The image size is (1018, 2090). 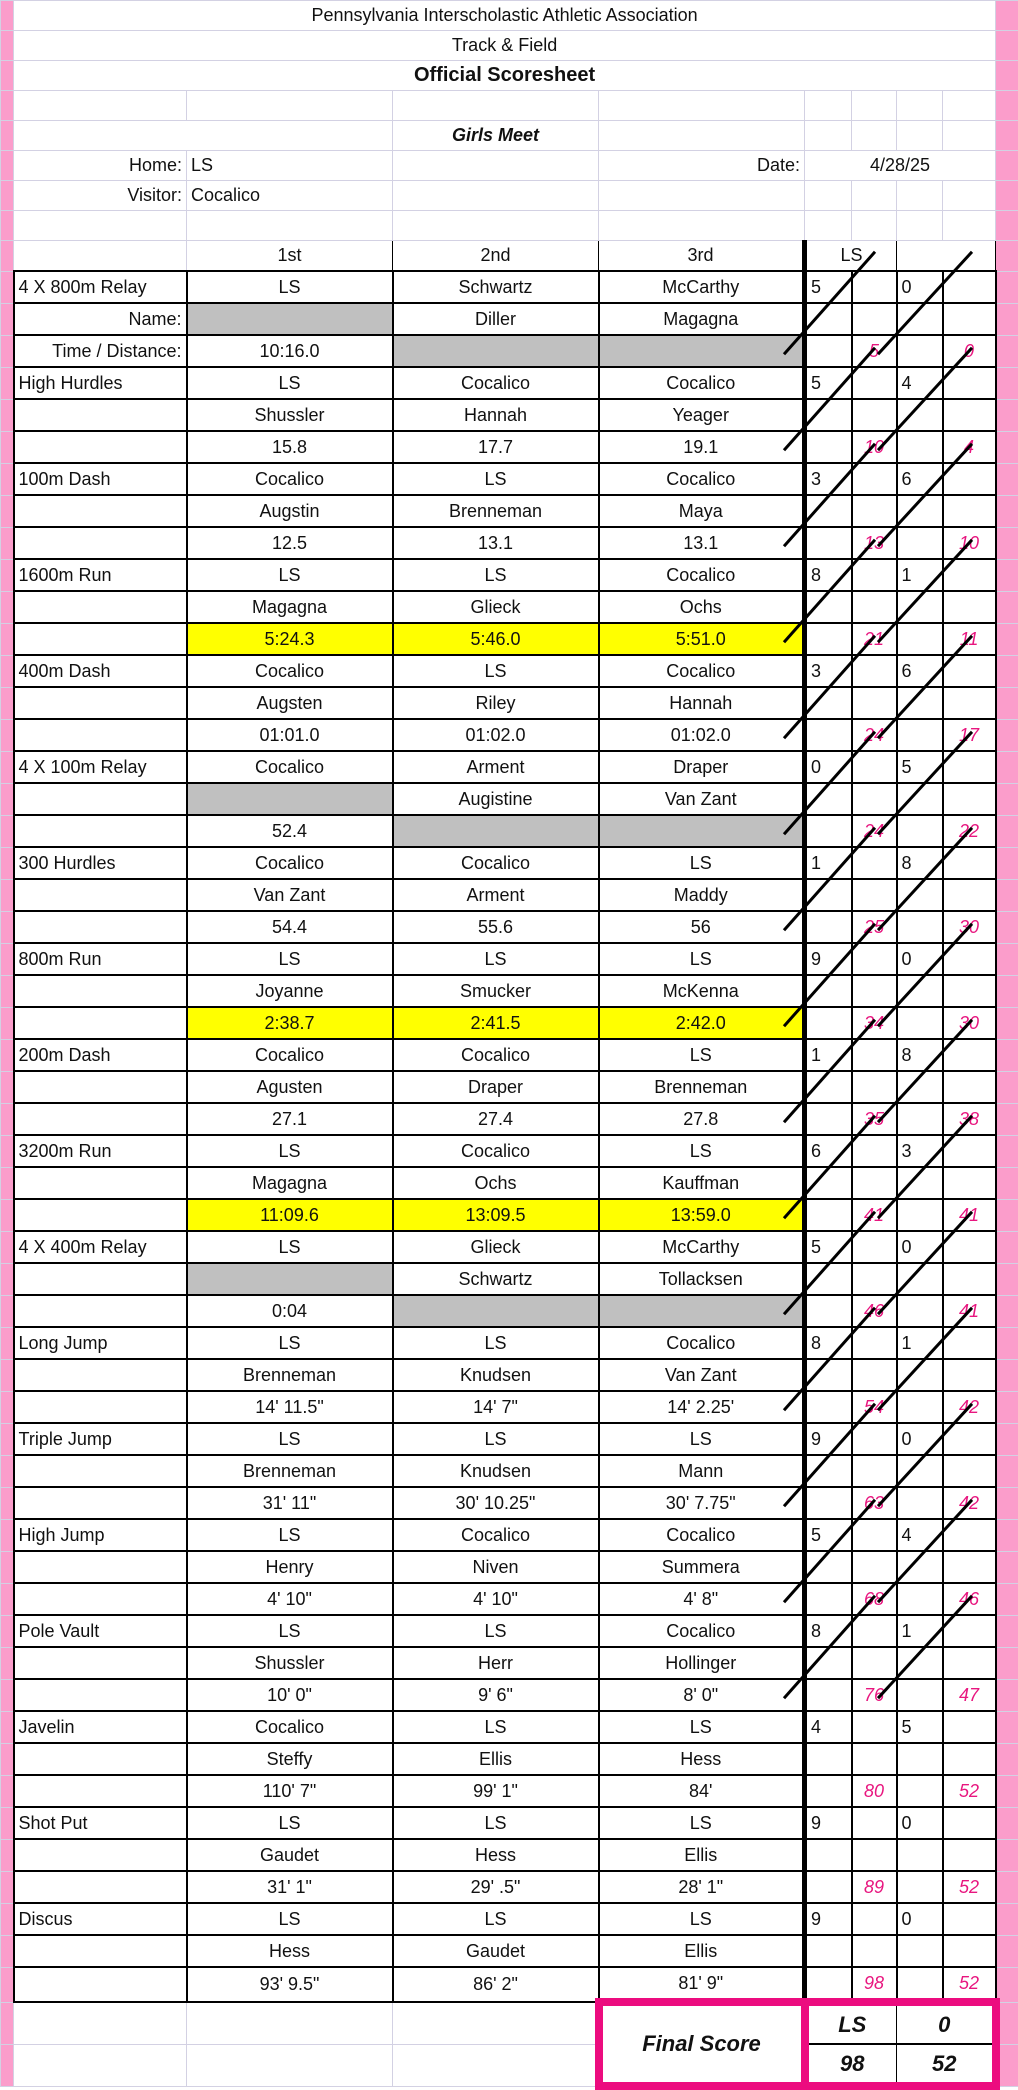 What do you see at coordinates (874, 1503) in the screenshot?
I see `ls-running-total: 63` at bounding box center [874, 1503].